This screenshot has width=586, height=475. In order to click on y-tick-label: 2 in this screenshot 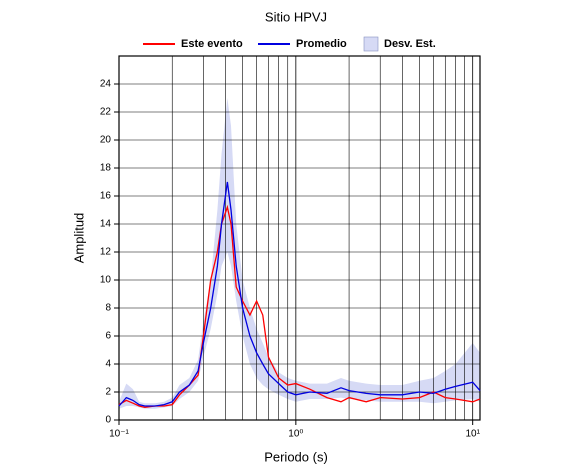, I will do `click(108, 392)`.